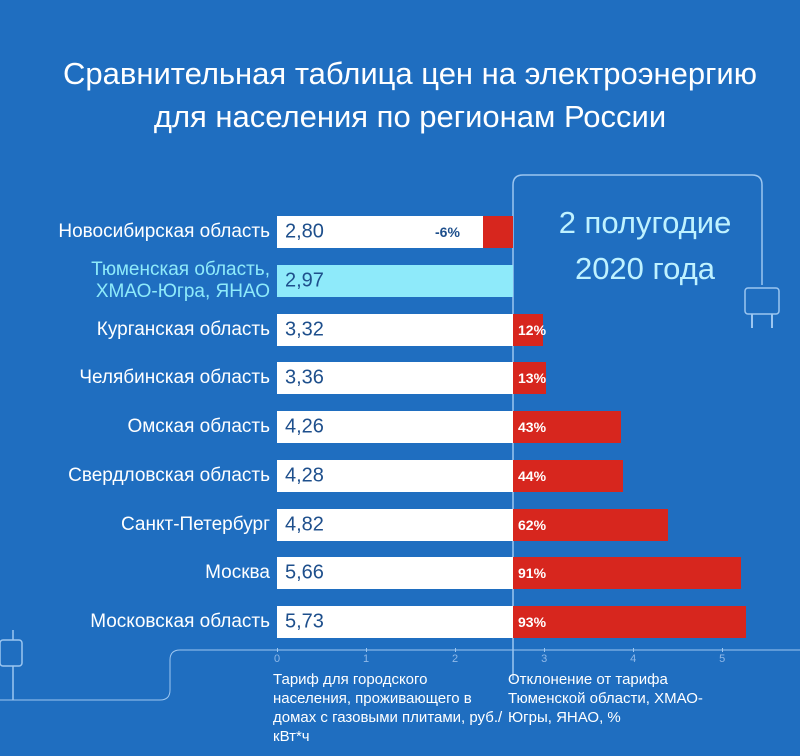 The width and height of the screenshot is (800, 756). Describe the element at coordinates (722, 659) in the screenshot. I see `x-tick-label: 5` at that location.